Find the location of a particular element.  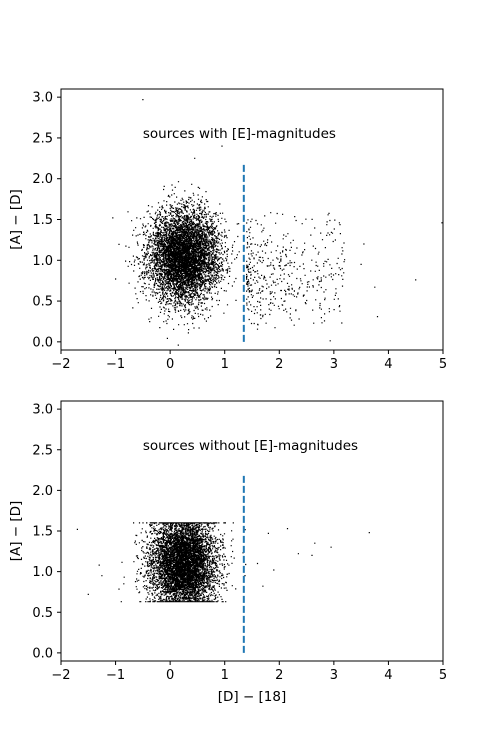

x-axis-label: [D] − [18] is located at coordinates (252, 697).